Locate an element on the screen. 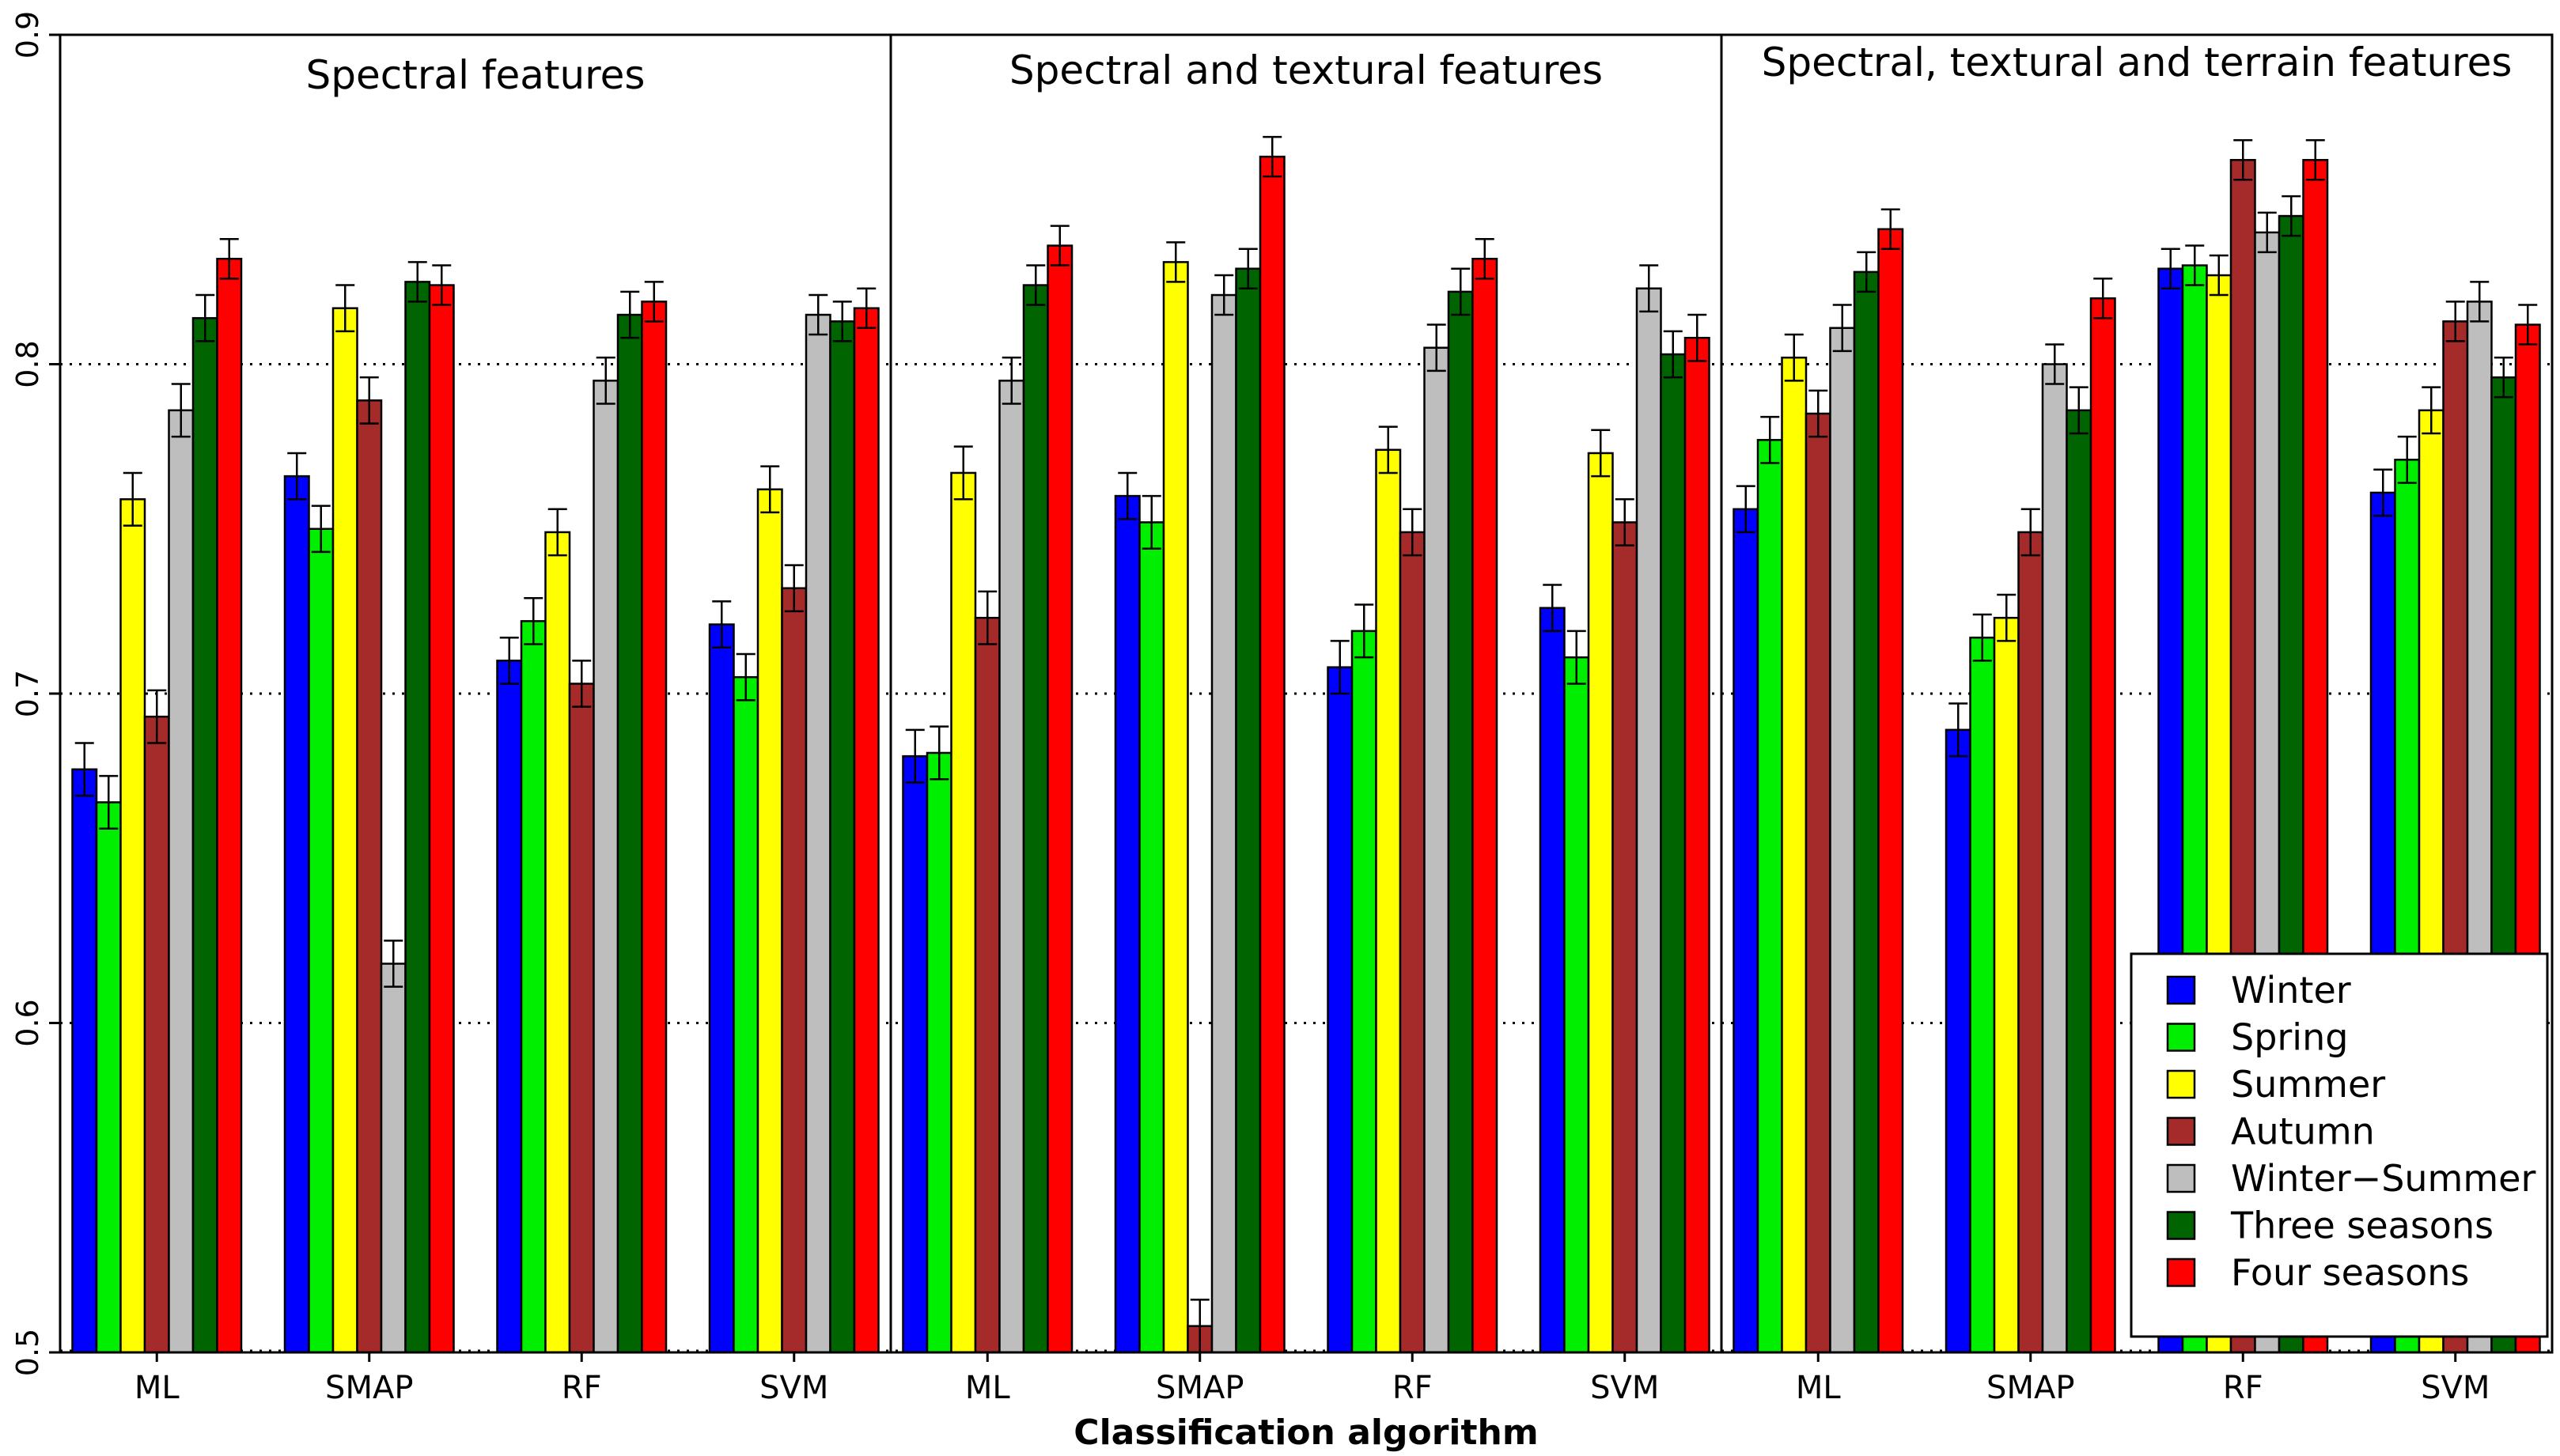 This screenshot has width=2560, height=1456. legend-label: Autumn is located at coordinates (2303, 1131).